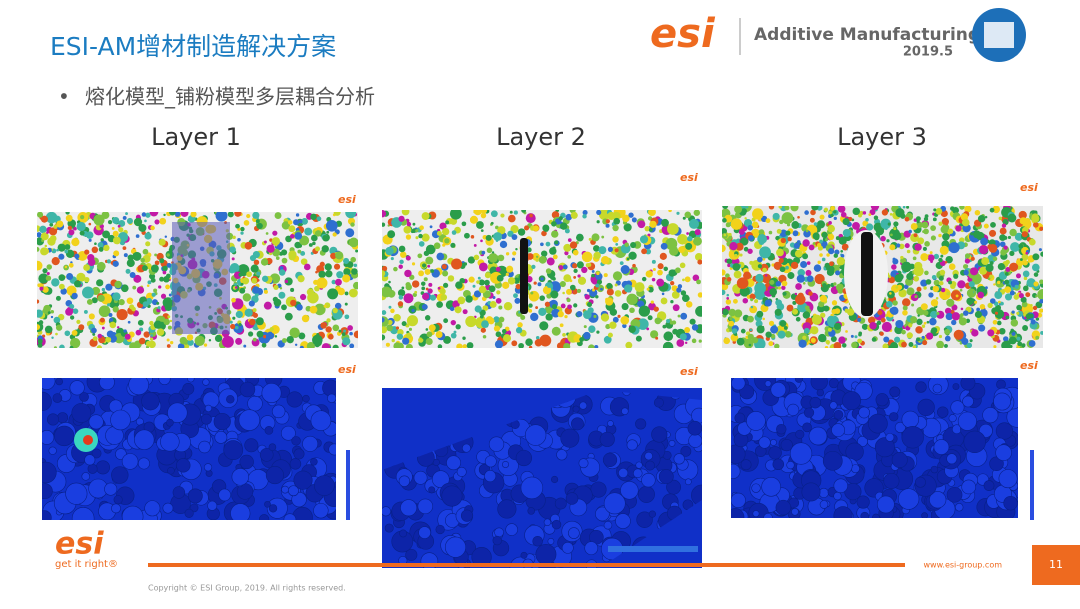  I want to click on track, so click(524, 276).